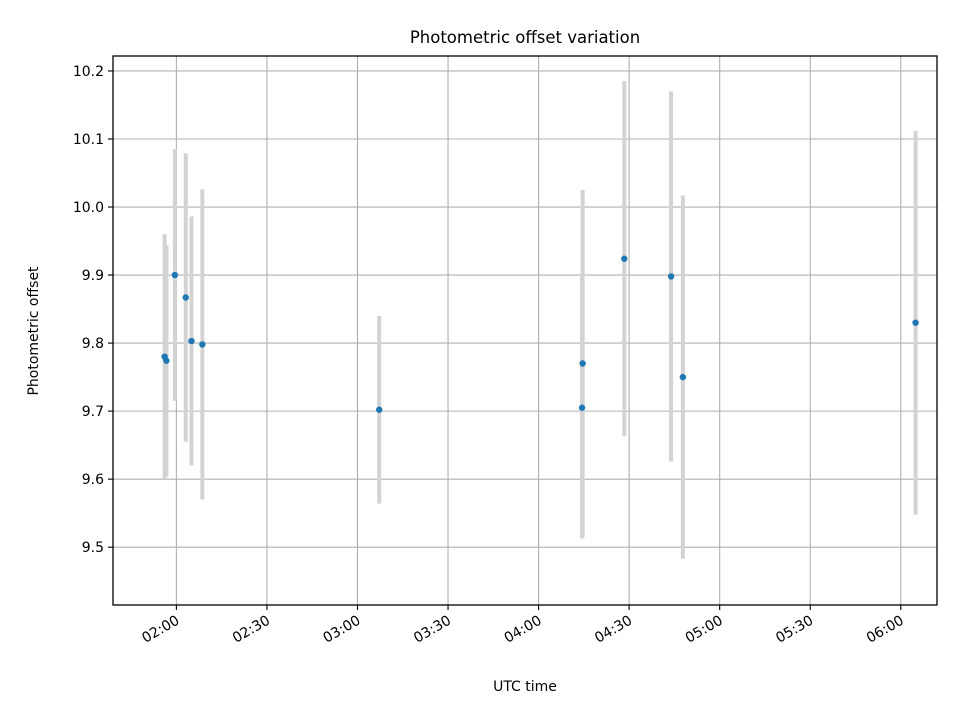  Describe the element at coordinates (93, 344) in the screenshot. I see `y-tick-label: 9.8` at that location.